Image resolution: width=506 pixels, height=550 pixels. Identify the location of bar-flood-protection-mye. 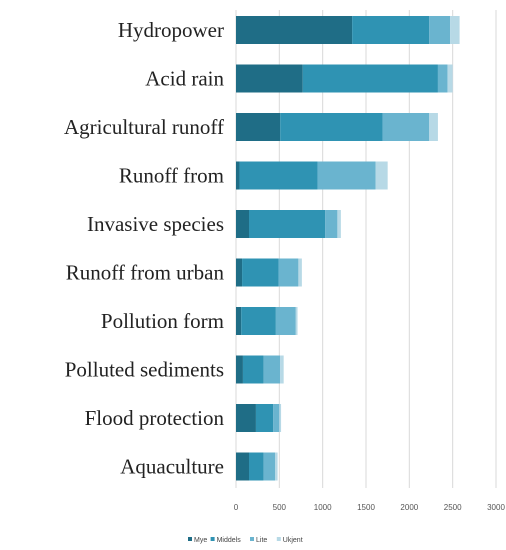
(246, 418).